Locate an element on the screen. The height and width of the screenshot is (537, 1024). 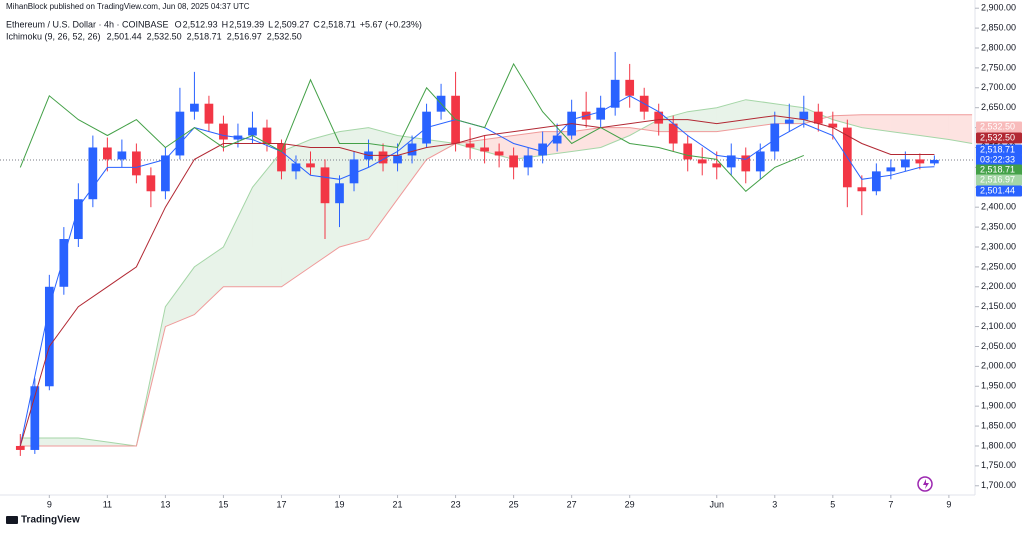
indicator-value: 2,516.97 is located at coordinates (244, 36).